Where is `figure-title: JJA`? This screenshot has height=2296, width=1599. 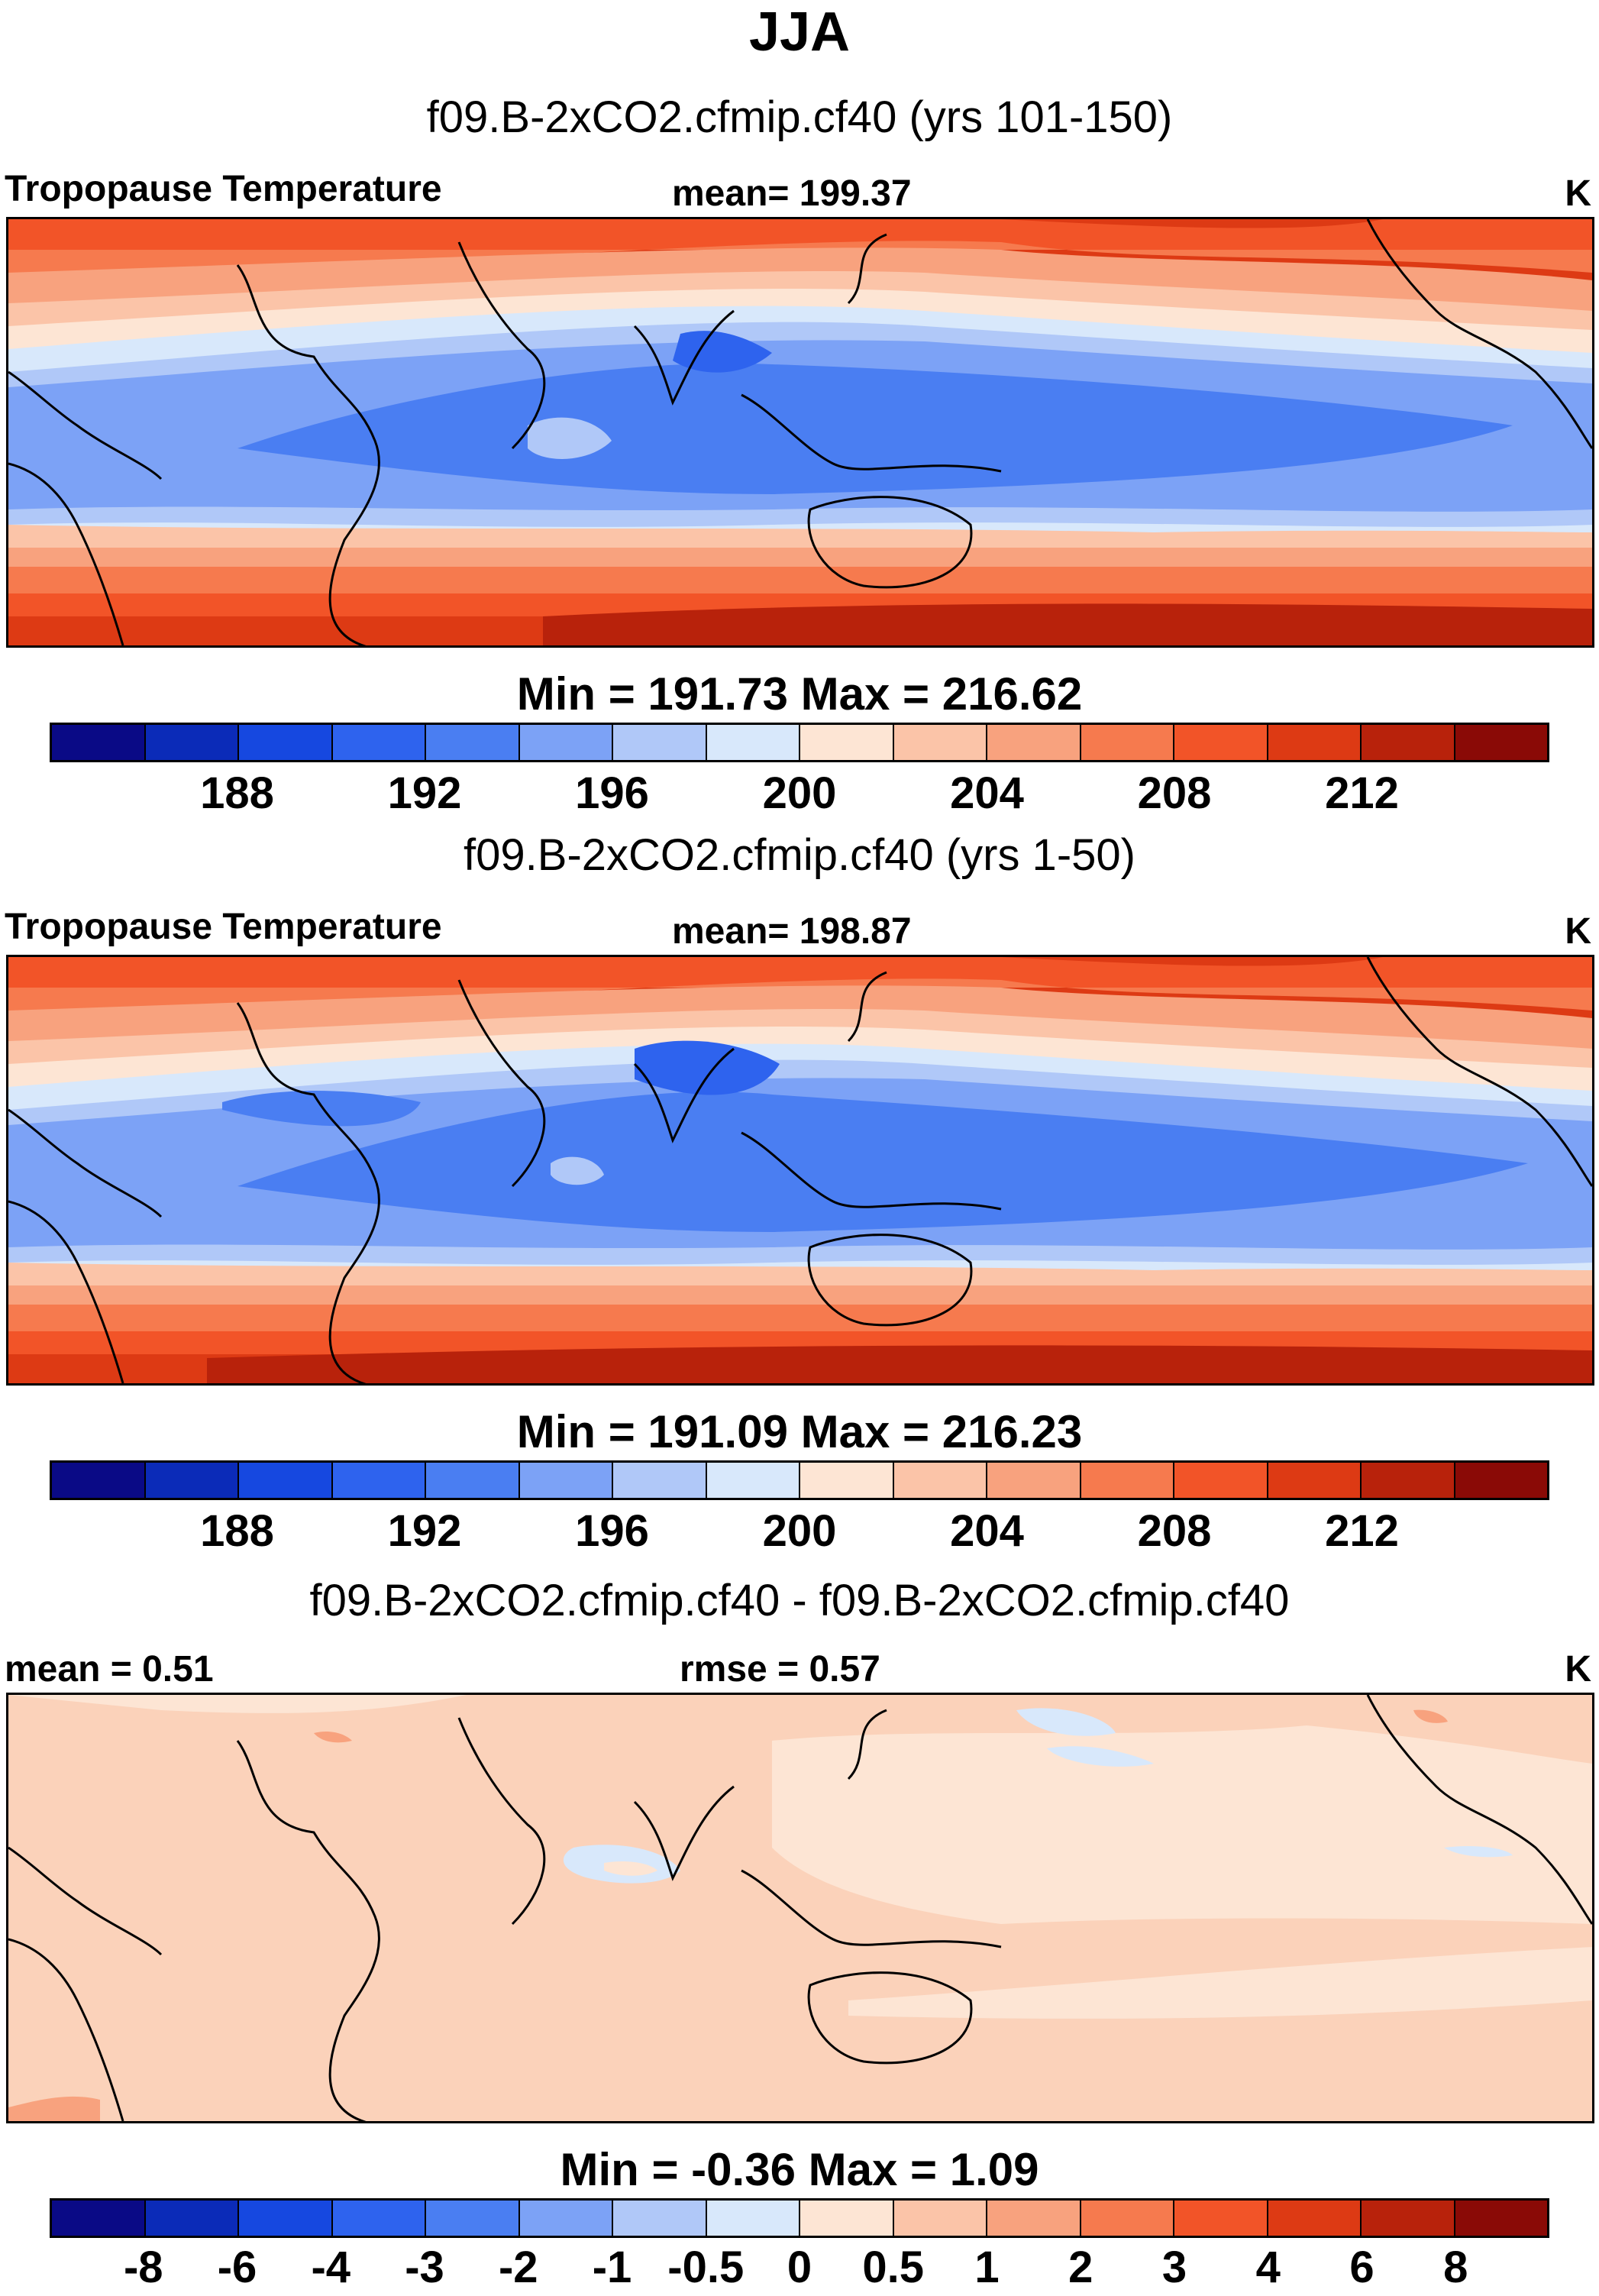 figure-title: JJA is located at coordinates (799, 32).